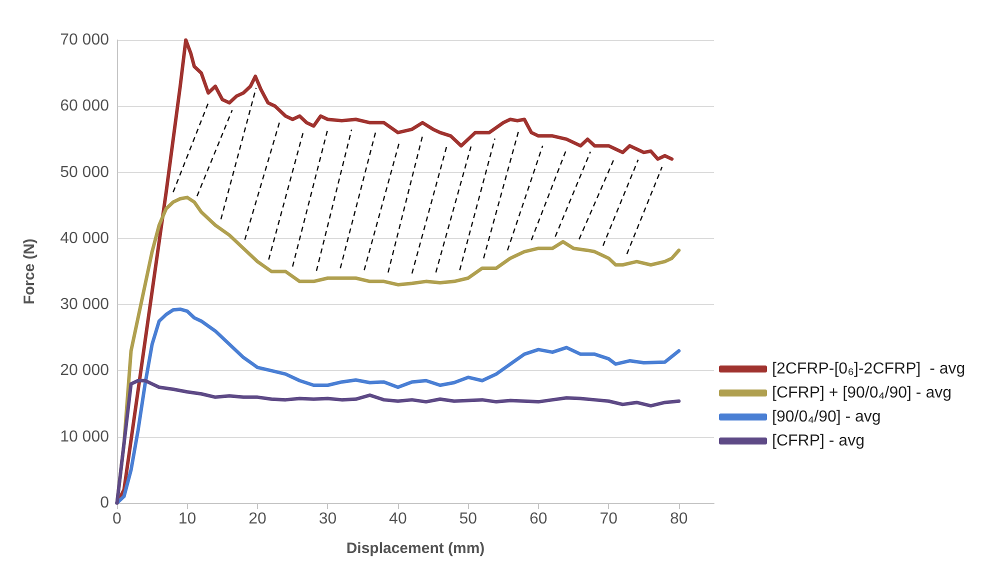 This screenshot has width=996, height=581. What do you see at coordinates (862, 393) in the screenshot?
I see `legend-label: [CFRP] + [90/0₄/90] - avg` at bounding box center [862, 393].